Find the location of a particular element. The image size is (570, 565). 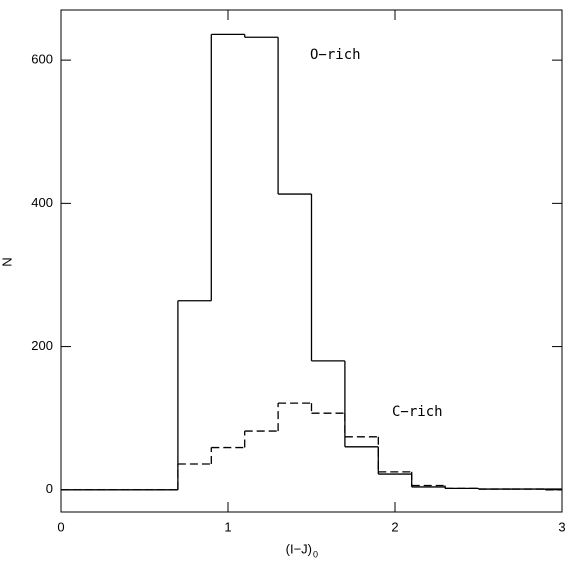

y-tick-label: 200 is located at coordinates (42, 345).